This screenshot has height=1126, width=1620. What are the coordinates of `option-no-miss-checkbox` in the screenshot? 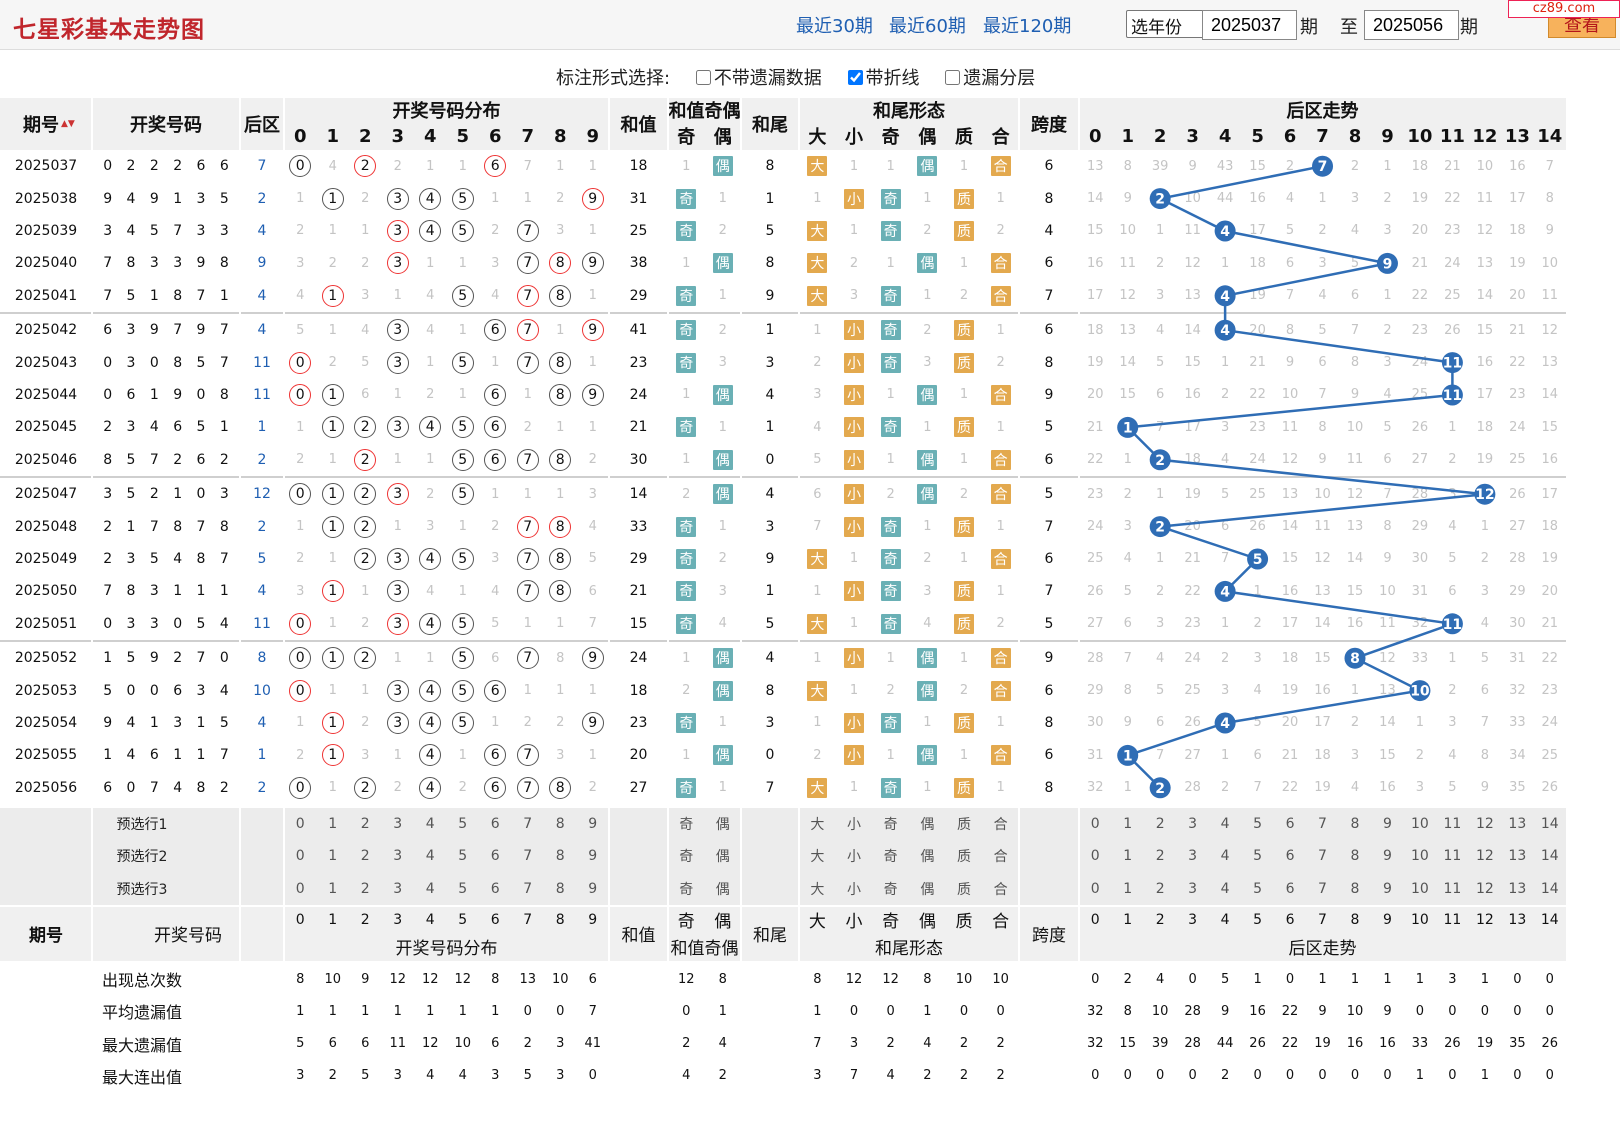 It's located at (703, 77).